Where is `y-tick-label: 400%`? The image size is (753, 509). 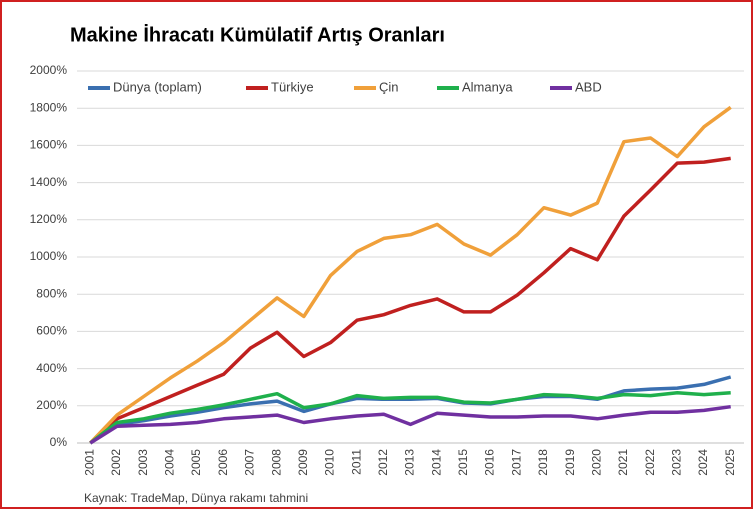 y-tick-label: 400% is located at coordinates (51, 368).